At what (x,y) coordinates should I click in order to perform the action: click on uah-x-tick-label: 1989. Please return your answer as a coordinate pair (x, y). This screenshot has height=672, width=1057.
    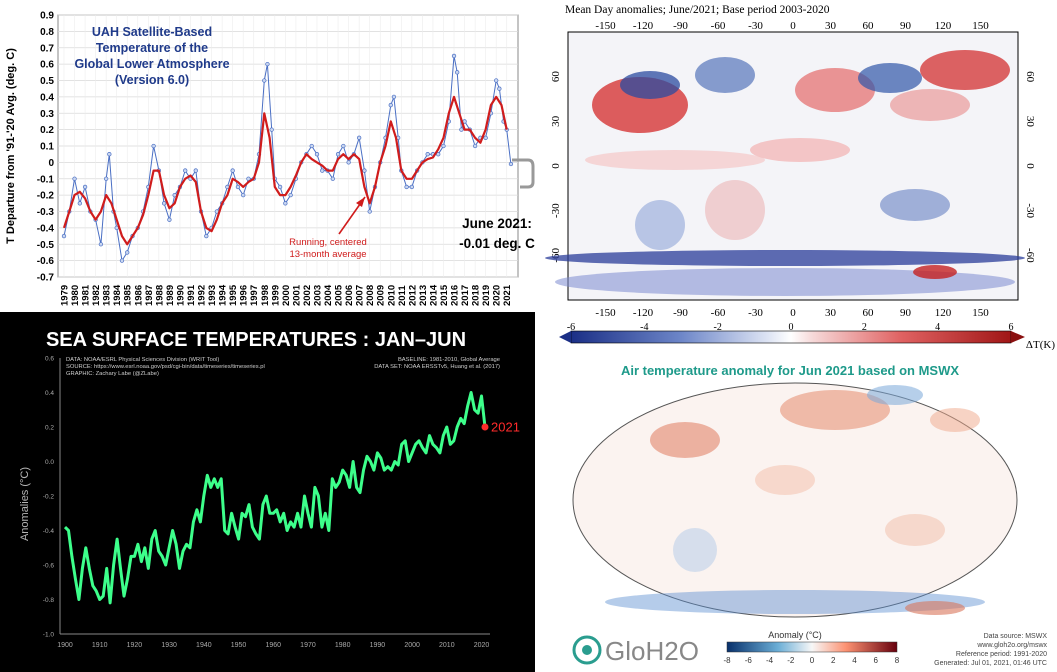
    Looking at the image, I should click on (170, 295).